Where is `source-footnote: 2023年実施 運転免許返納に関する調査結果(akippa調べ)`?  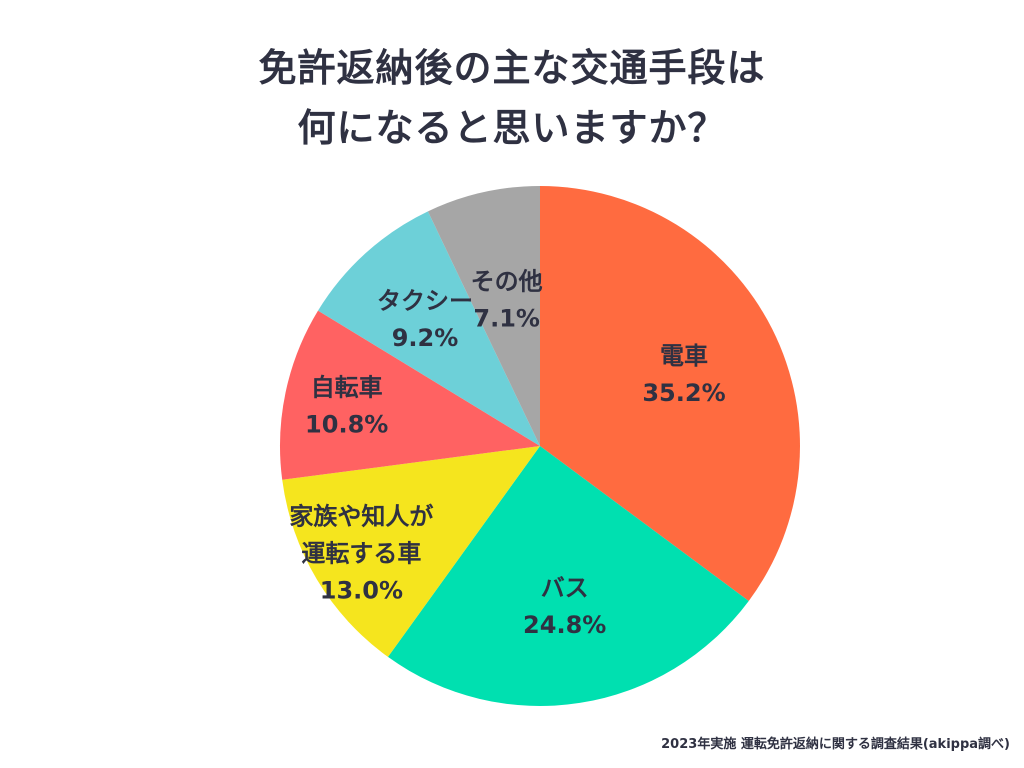 source-footnote: 2023年実施 運転免許返納に関する調査結果(akippa調べ) is located at coordinates (835, 744).